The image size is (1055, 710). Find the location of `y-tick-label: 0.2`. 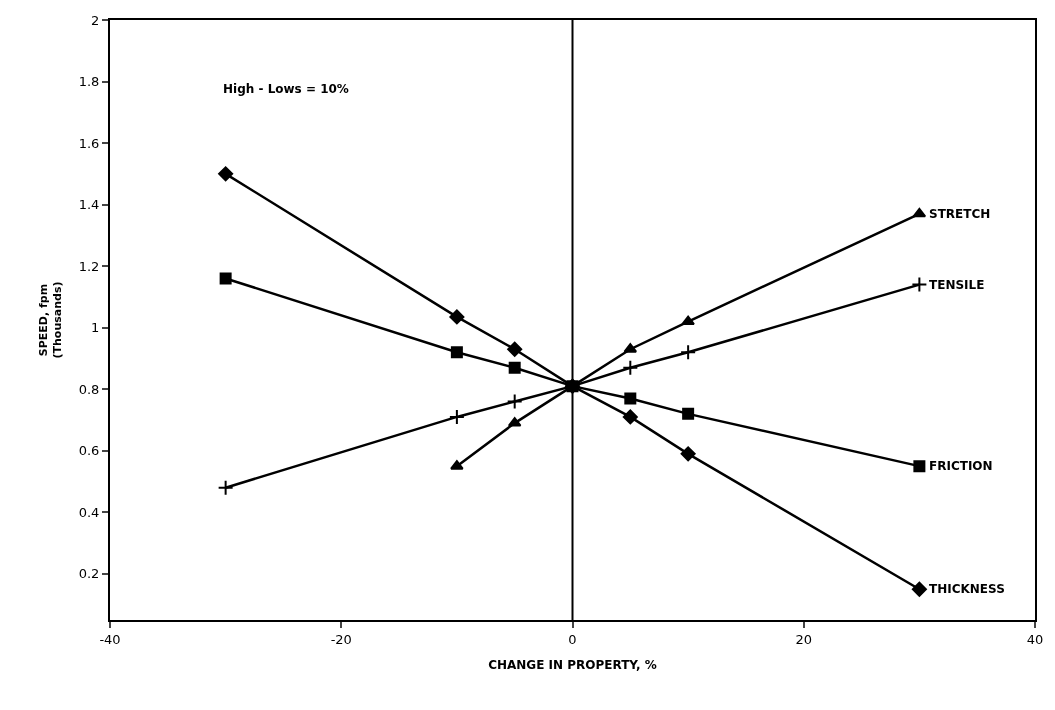

y-tick-label: 0.2 is located at coordinates (89, 574).